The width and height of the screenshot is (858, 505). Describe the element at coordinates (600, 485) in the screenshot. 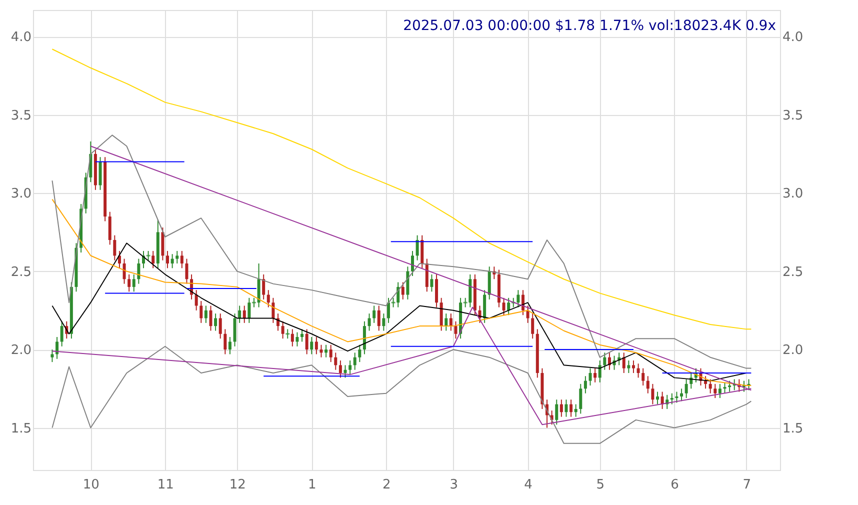

I see `x-tick-label: 5` at that location.